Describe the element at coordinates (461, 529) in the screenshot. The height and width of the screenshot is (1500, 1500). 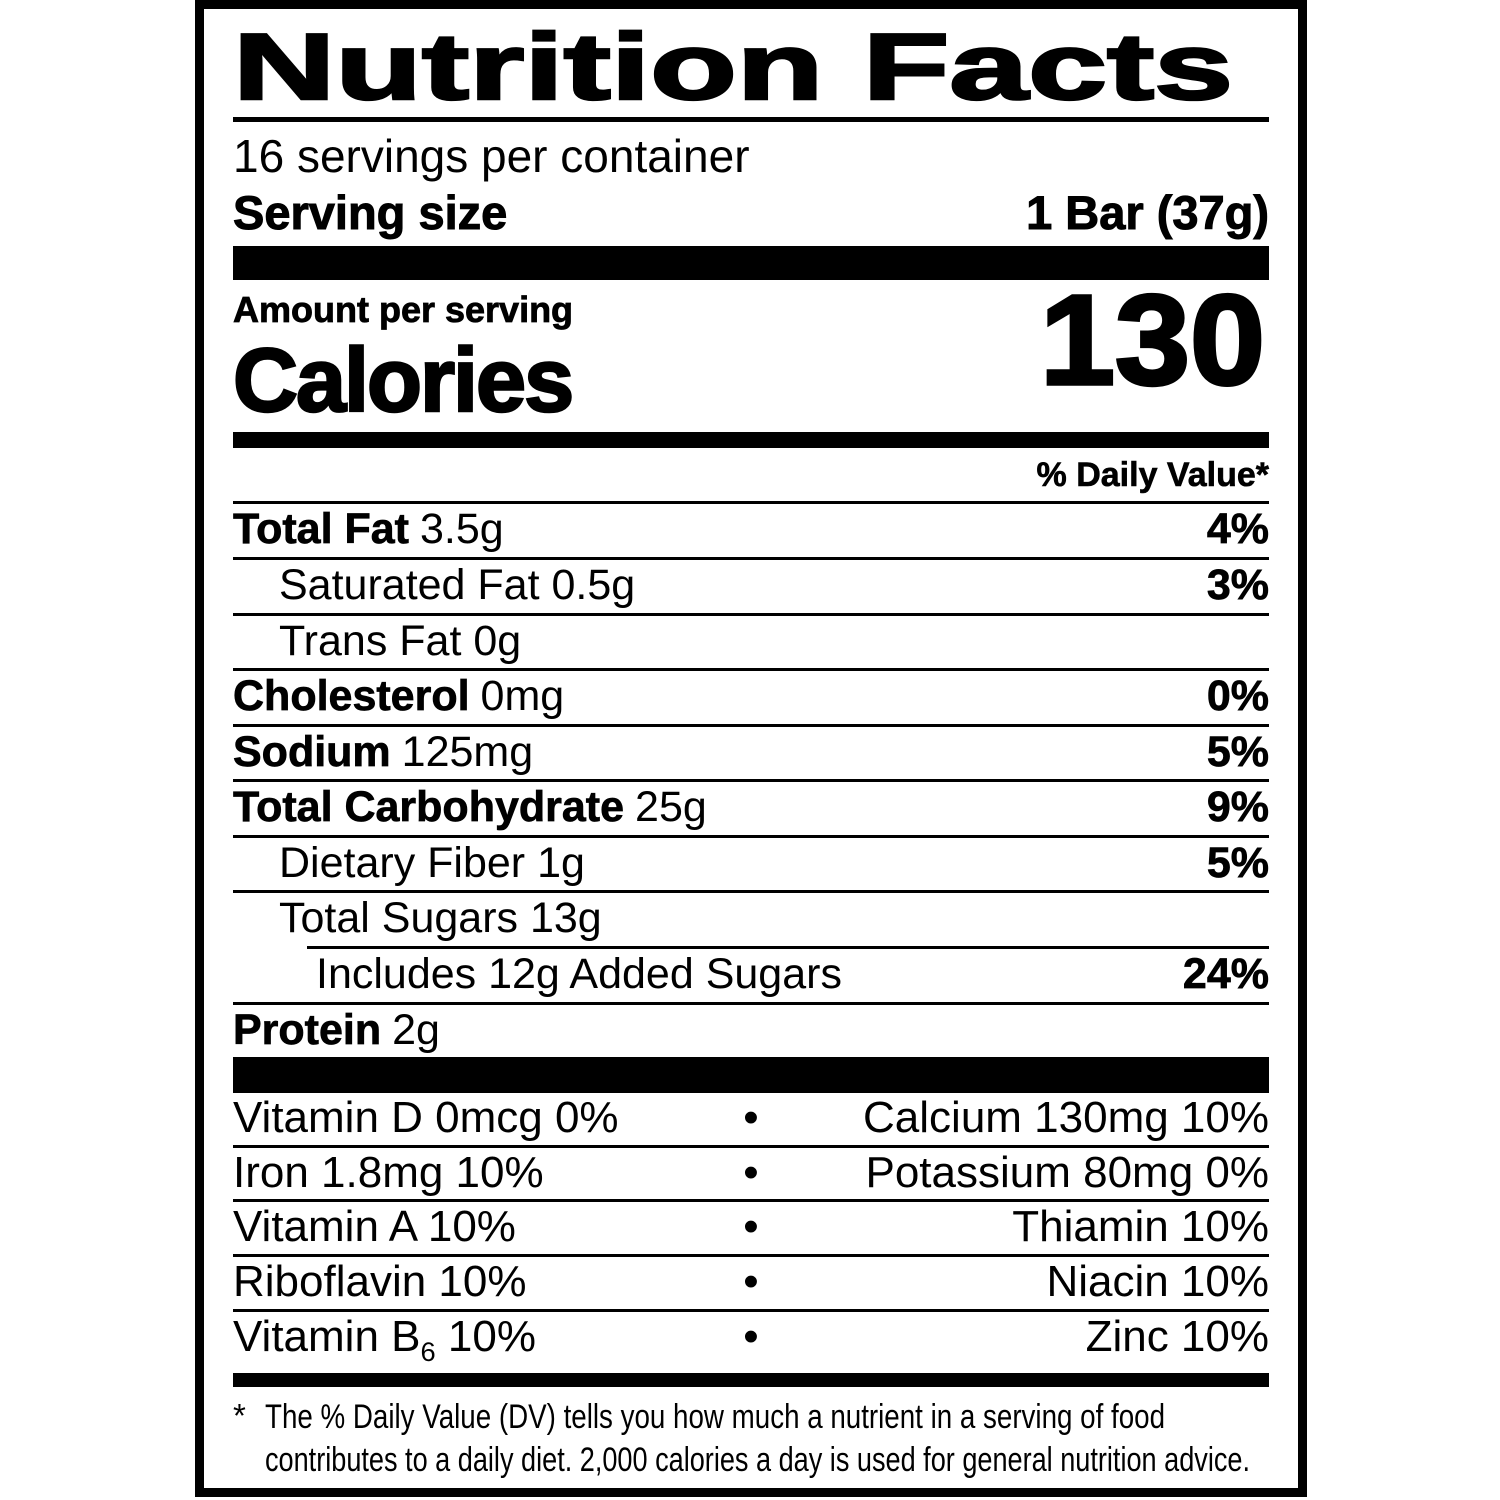
I see `nutrient-amount: 3.5g` at that location.